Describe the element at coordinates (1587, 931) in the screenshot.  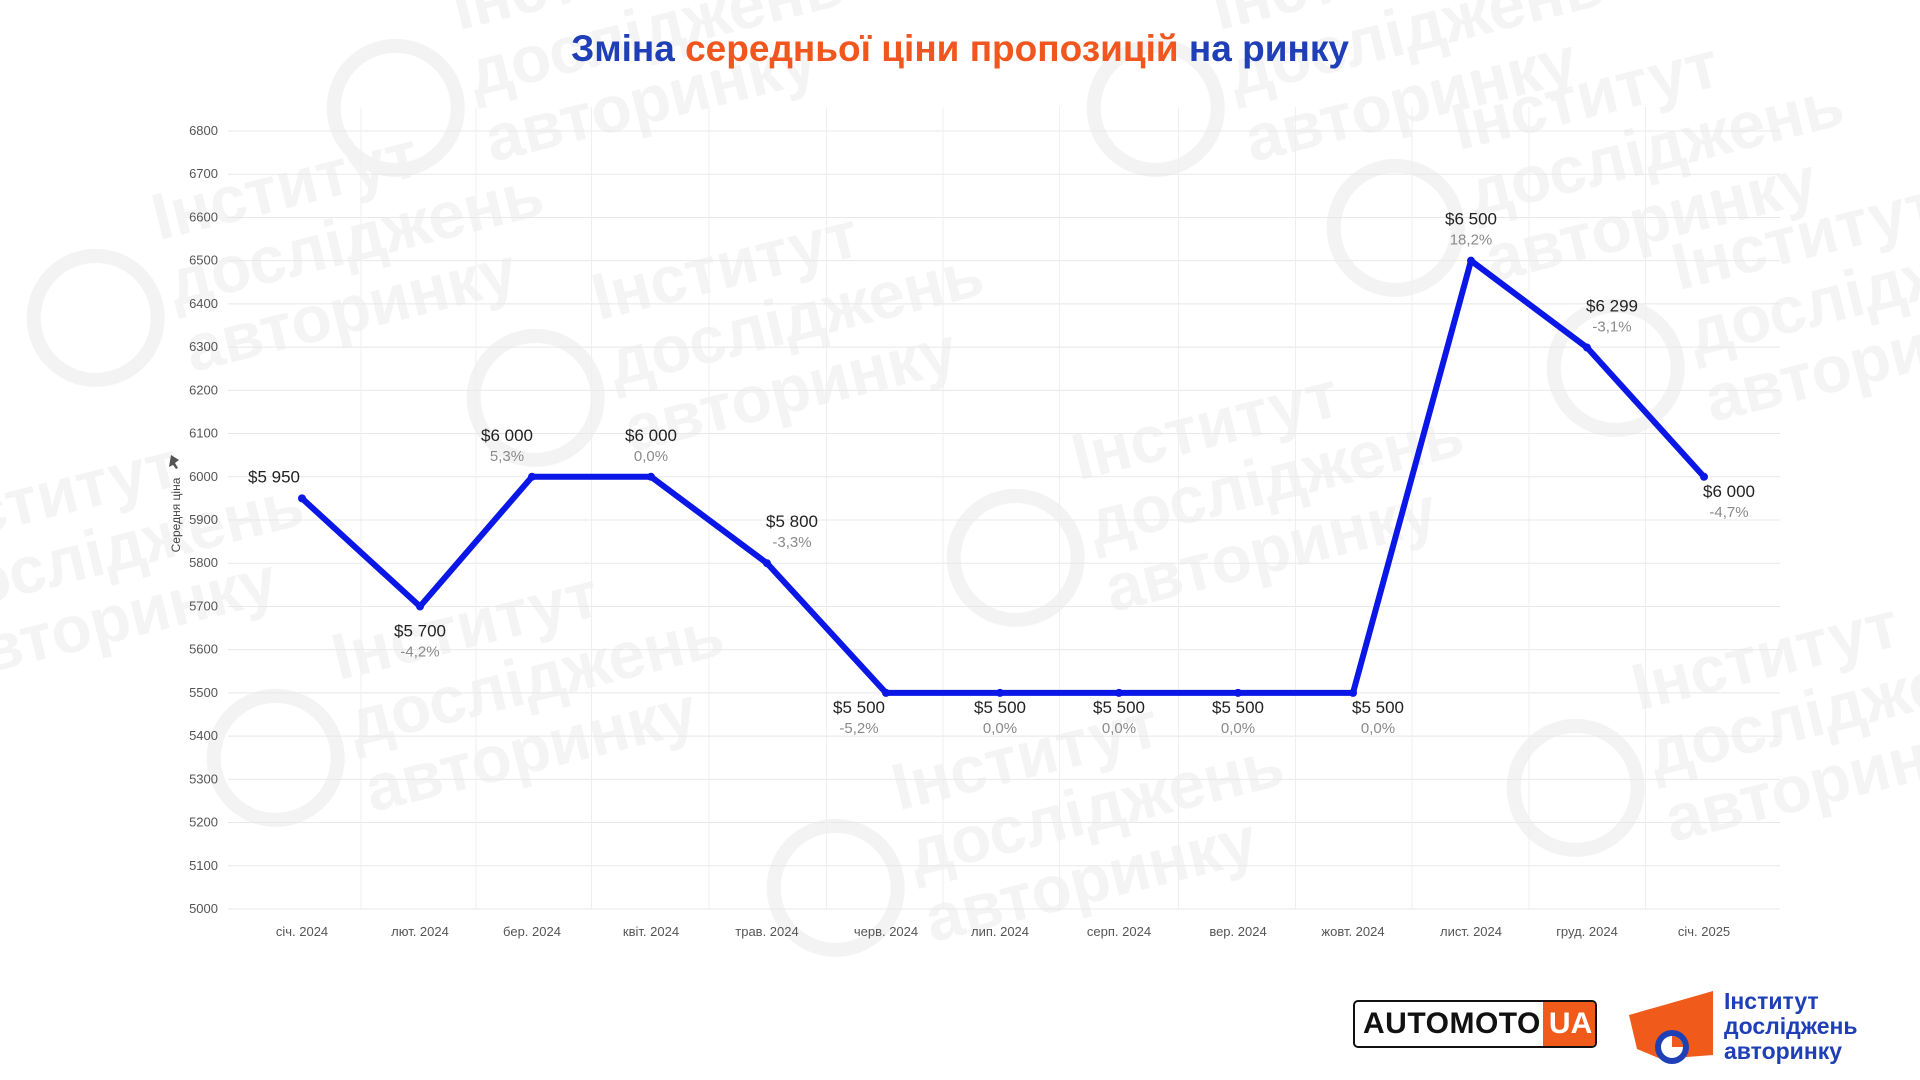
I see `x-tick-label: груд. 2024` at that location.